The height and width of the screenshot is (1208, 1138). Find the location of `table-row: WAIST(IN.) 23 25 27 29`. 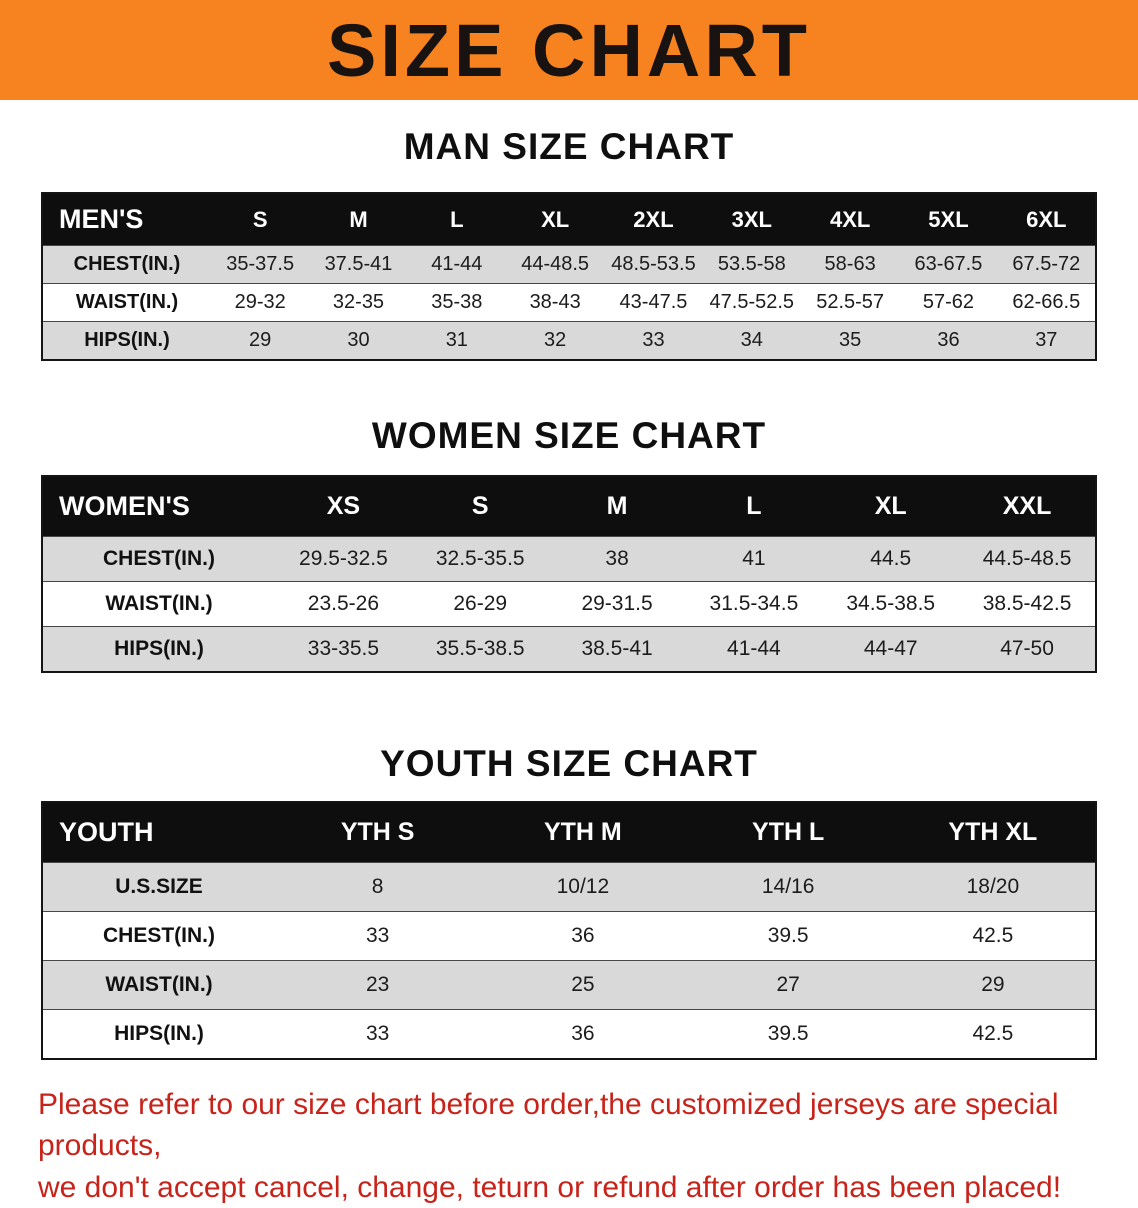

table-row: WAIST(IN.) 23 25 27 29 is located at coordinates (569, 985).